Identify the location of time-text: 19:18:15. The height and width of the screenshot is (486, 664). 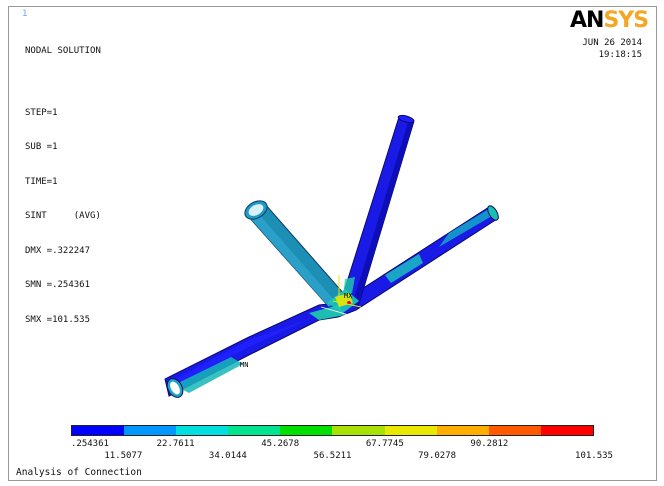
(620, 54).